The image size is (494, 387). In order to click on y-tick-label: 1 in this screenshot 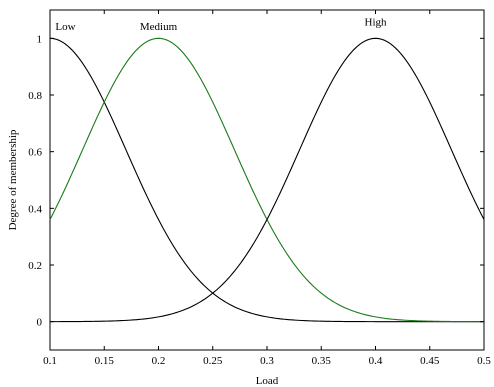, I will do `click(40, 39)`.